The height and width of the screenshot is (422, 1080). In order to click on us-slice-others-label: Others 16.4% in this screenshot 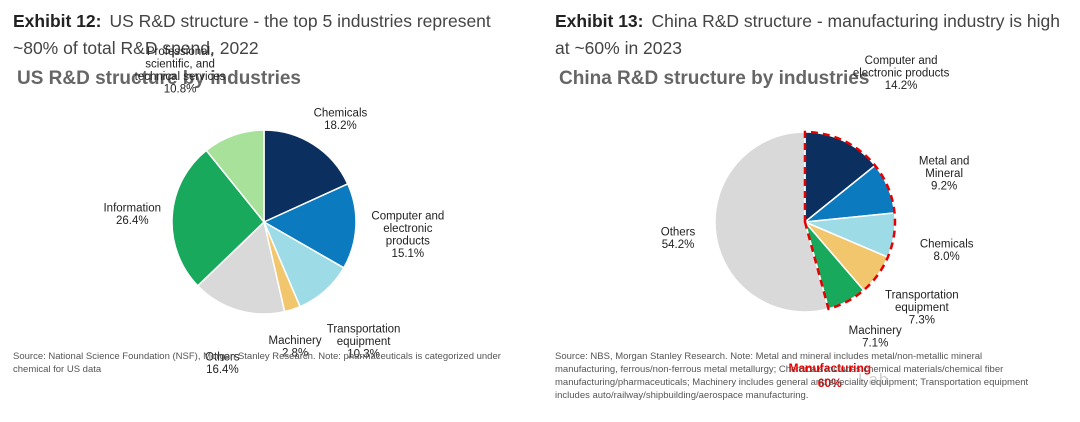, I will do `click(222, 363)`.